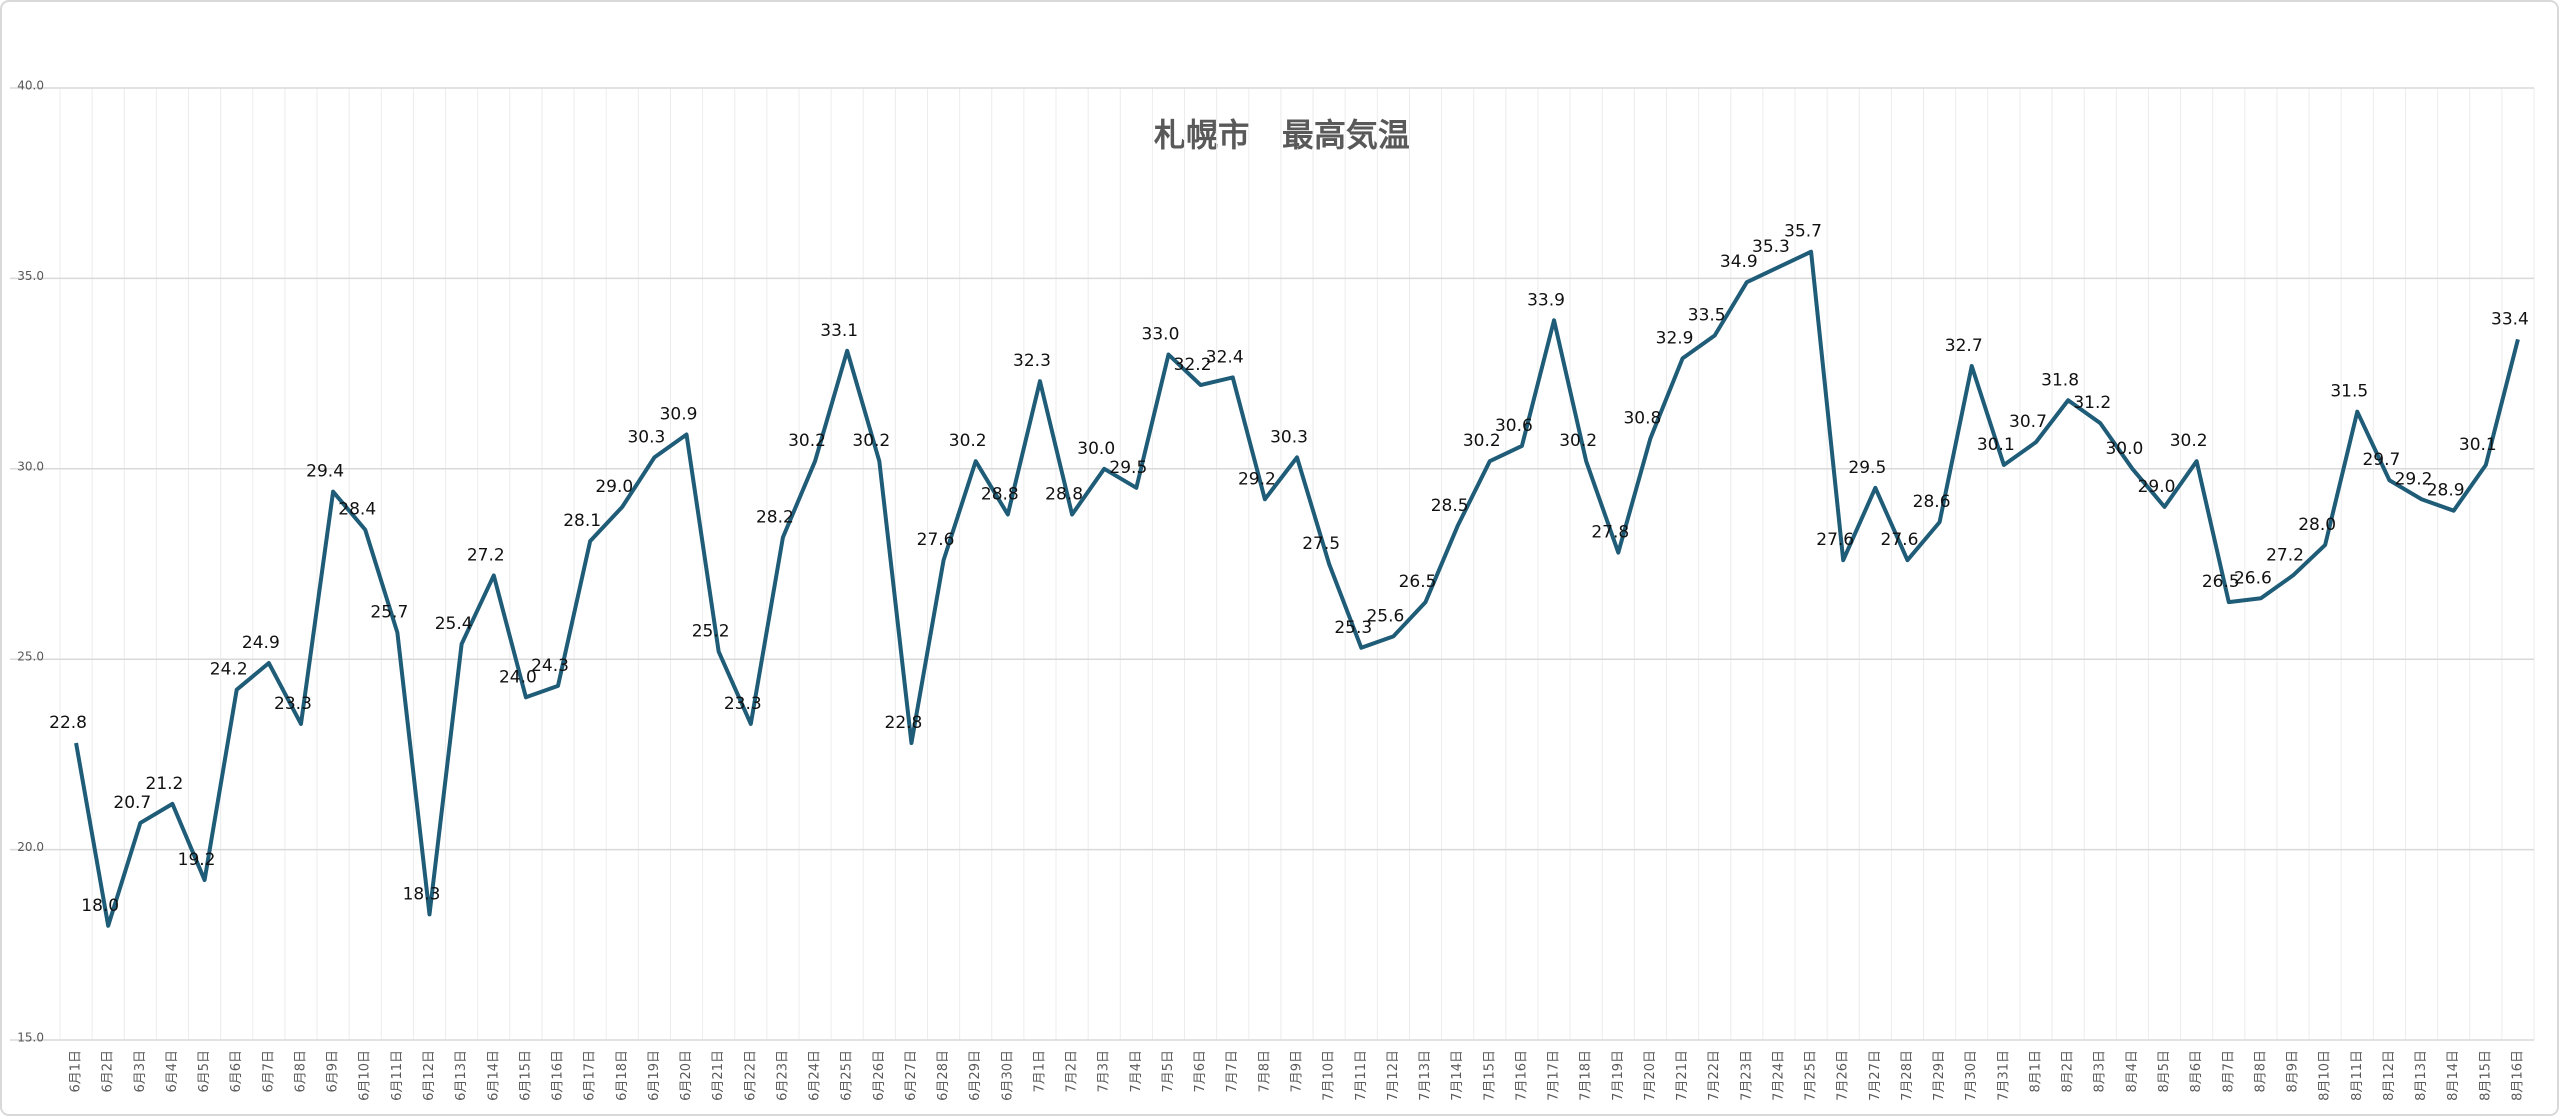  I want to click on x-tick-label: 7月16日, so click(1521, 1075).